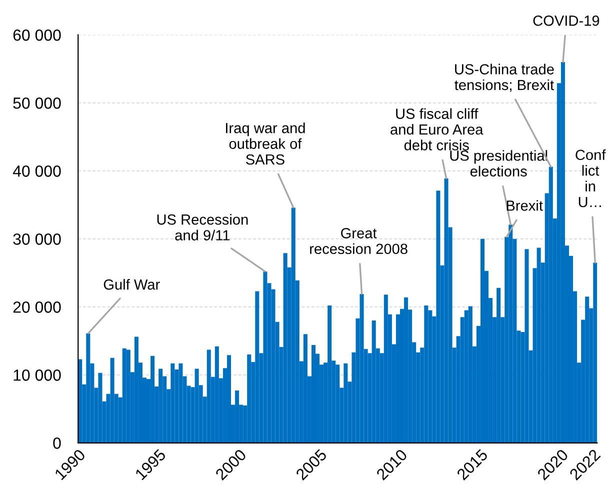 This screenshot has height=491, width=615. I want to click on annotation: US-China trade tensions; Brexit, so click(504, 78).